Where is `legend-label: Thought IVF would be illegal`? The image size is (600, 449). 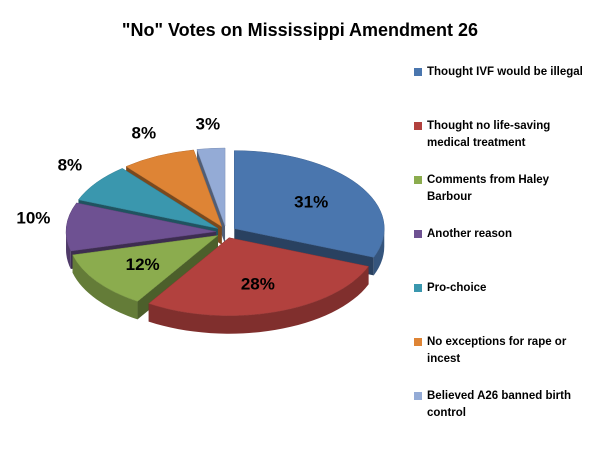
legend-label: Thought IVF would be illegal is located at coordinates (505, 72).